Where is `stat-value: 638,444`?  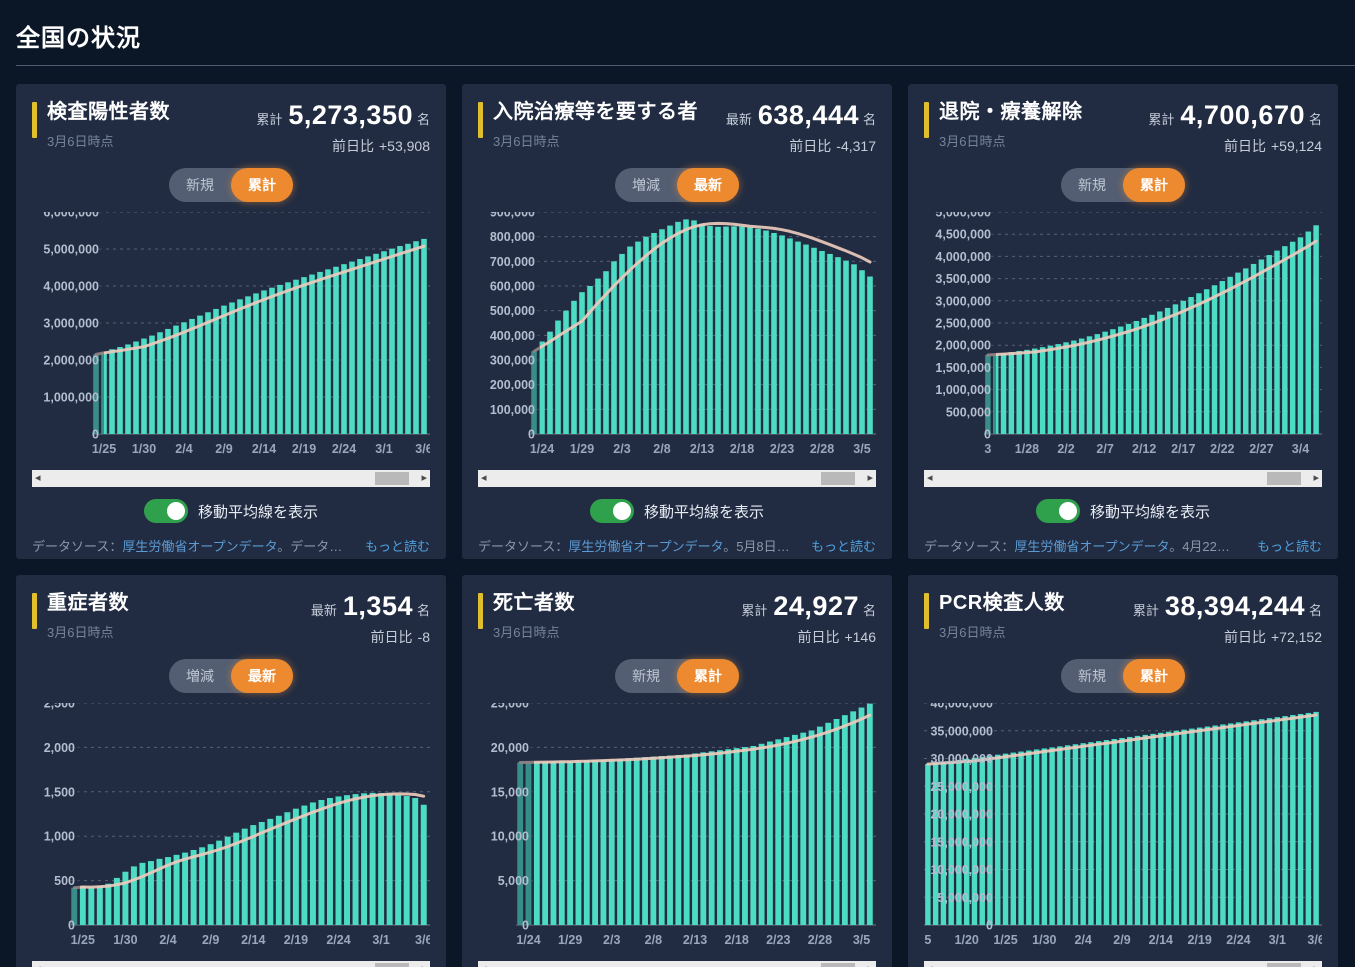
stat-value: 638,444 is located at coordinates (808, 115).